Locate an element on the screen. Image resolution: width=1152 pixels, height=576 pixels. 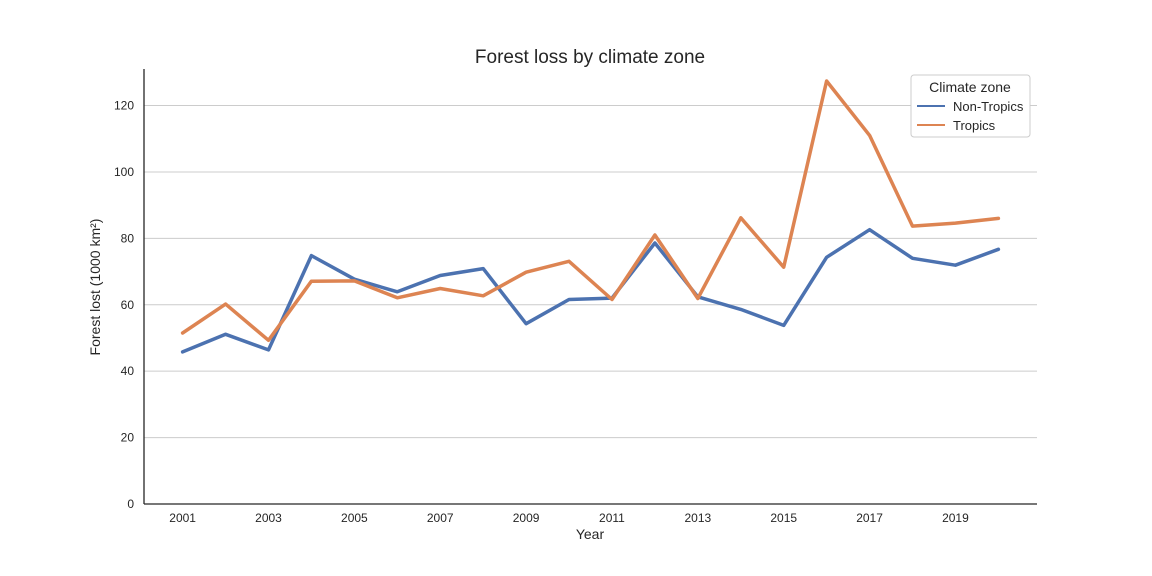
x-tick-labels: 2001 2003 2005 2007 2009 2011 2013 2015 2017 2019 is located at coordinates (569, 518).